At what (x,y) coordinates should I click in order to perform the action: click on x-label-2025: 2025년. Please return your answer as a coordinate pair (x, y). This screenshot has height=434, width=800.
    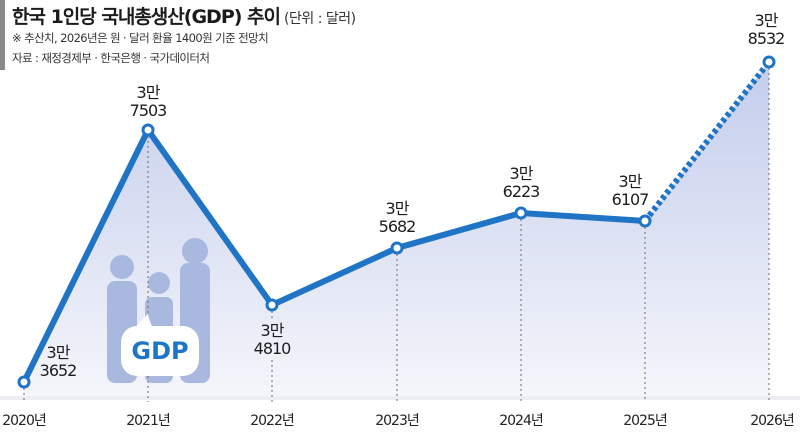
    Looking at the image, I should click on (645, 421).